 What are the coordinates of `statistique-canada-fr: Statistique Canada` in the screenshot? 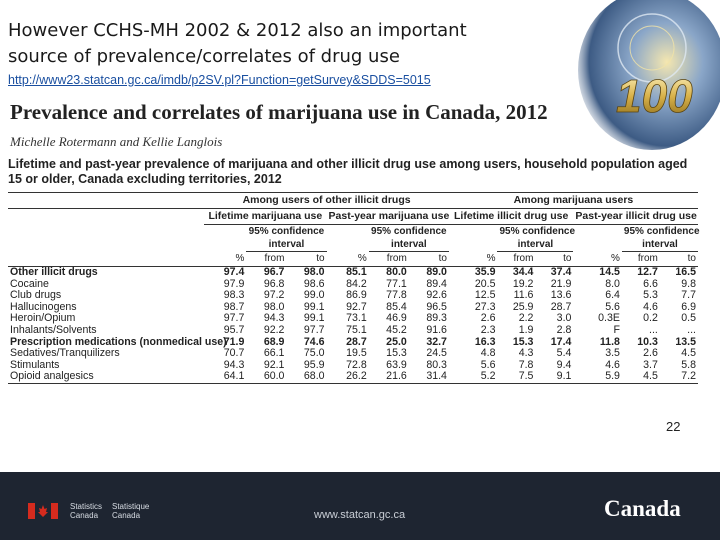 It's located at (130, 511).